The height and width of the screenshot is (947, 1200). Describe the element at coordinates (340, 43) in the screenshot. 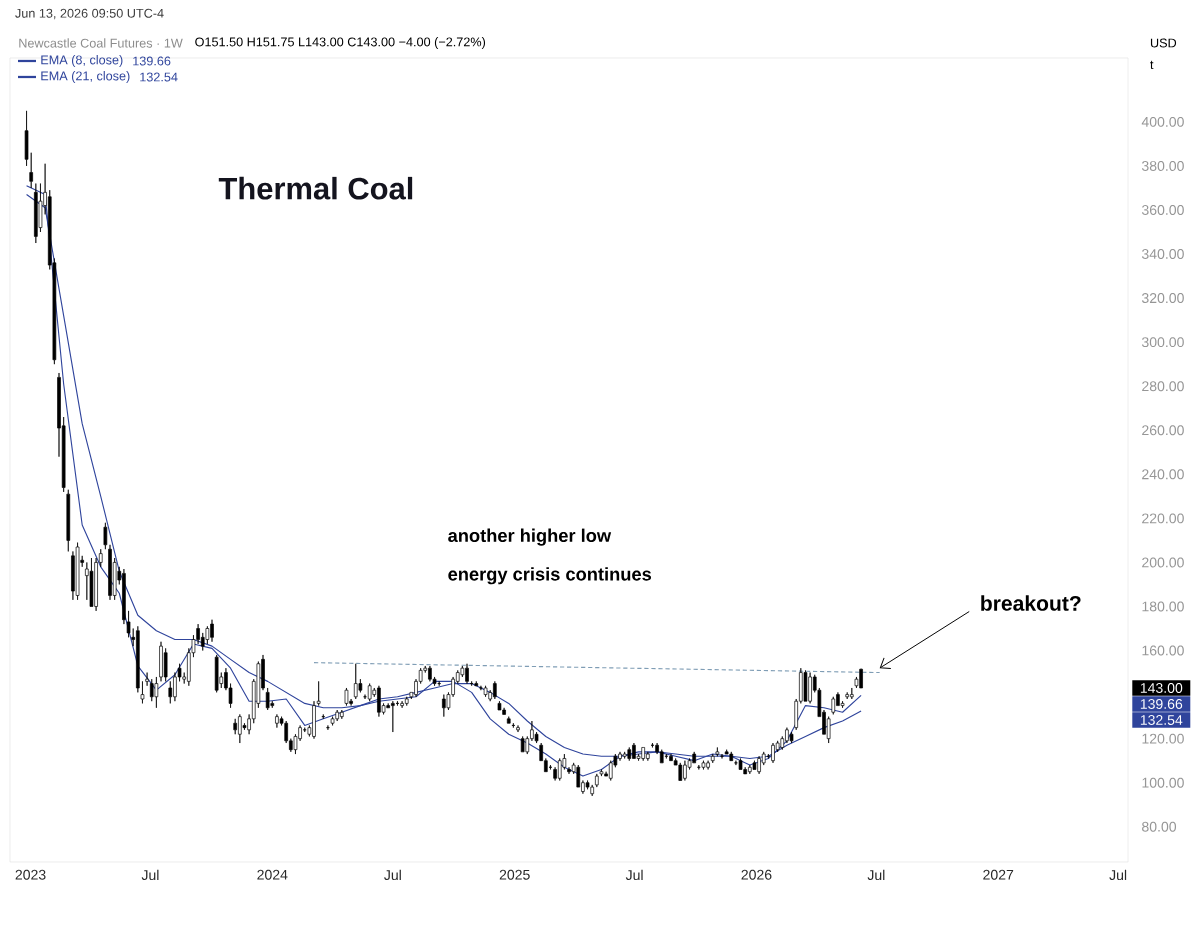

I see `text: O151.50 H151.75 L143.00 C143.00 −4.00 (−2.72%)` at that location.